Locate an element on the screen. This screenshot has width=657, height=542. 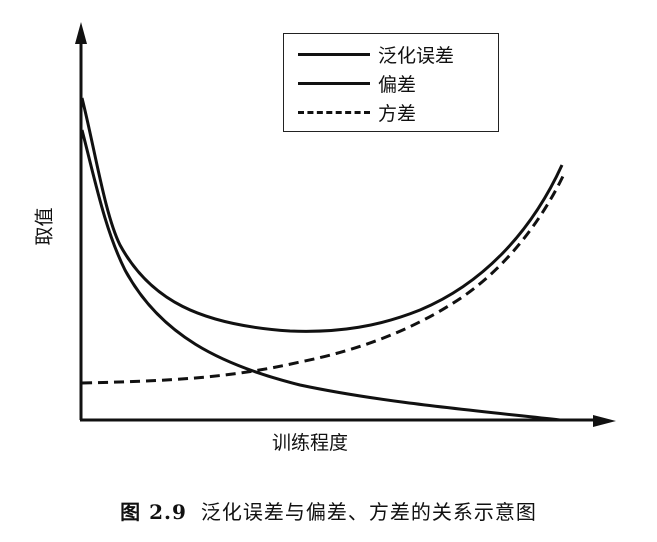
legend-label: 泛化误差 is located at coordinates (416, 55).